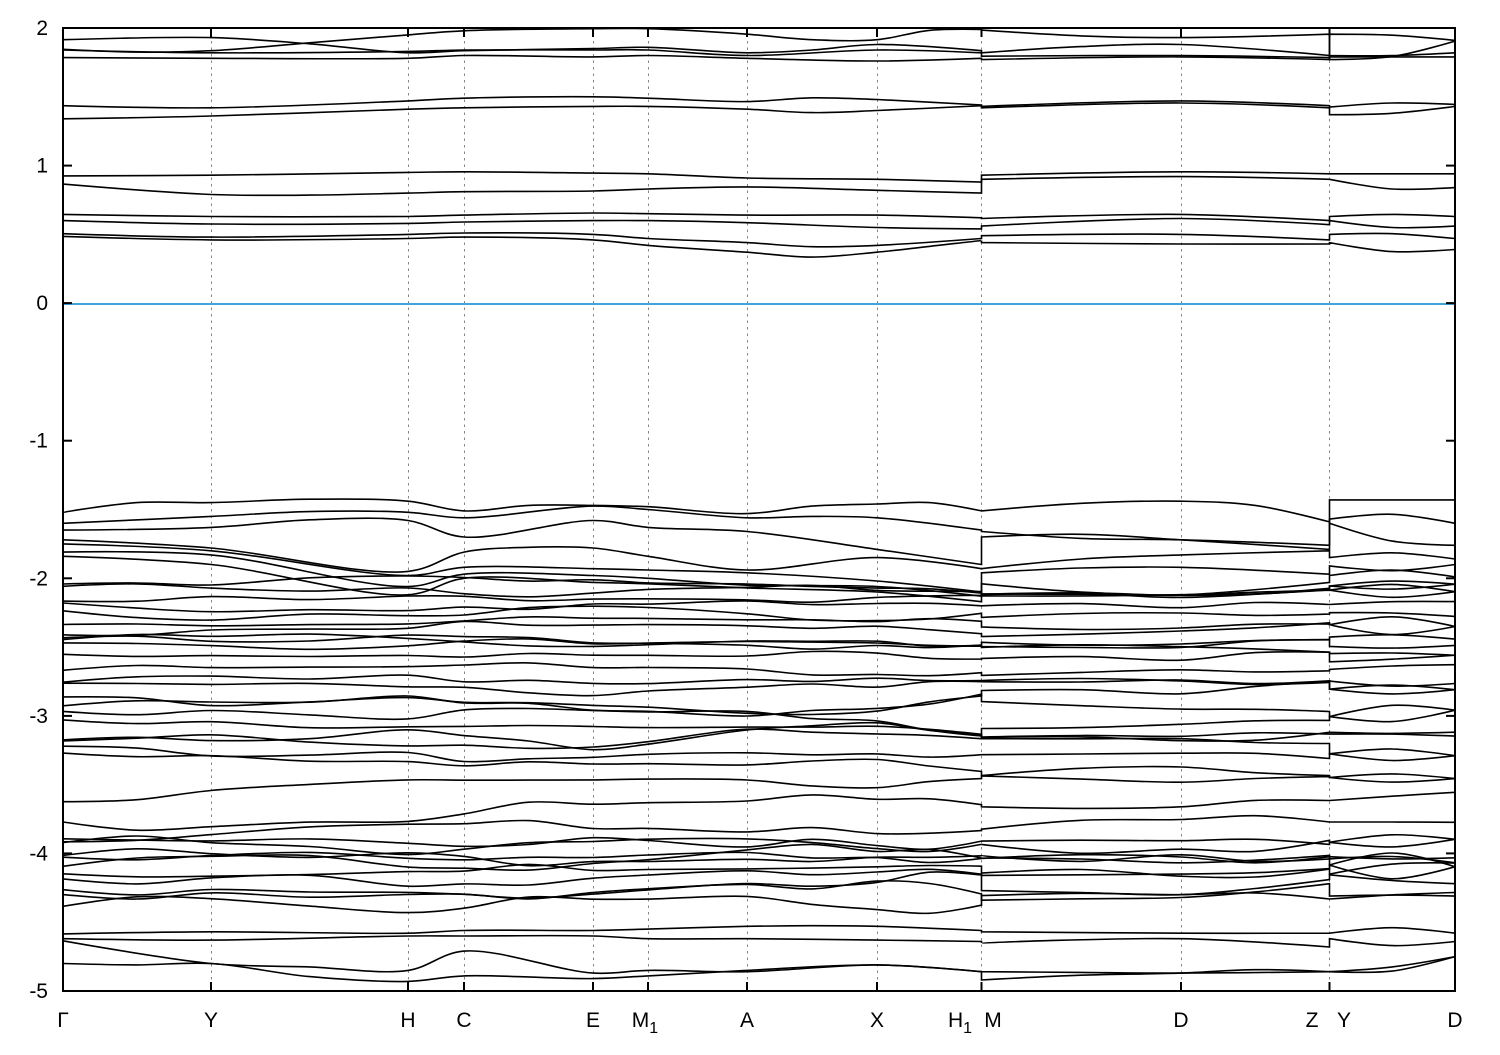  I want to click on svg-text: -1, so click(38, 441).